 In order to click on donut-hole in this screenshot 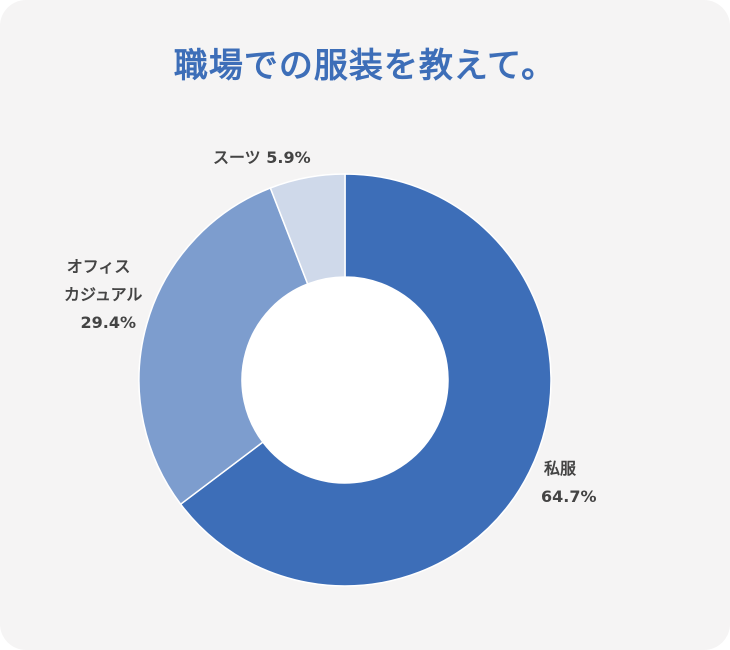, I will do `click(345, 380)`.